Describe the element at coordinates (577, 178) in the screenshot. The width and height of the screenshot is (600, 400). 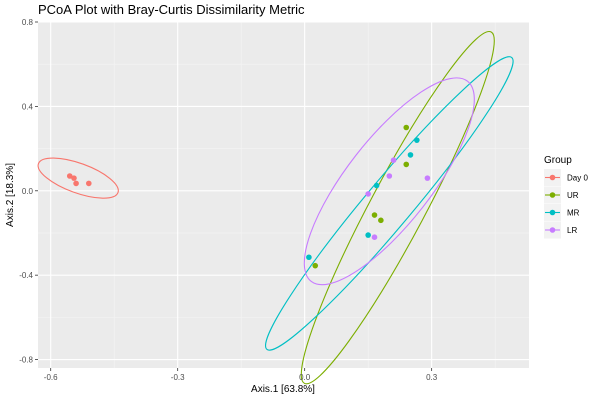
I see `legend-label: Day 0` at that location.